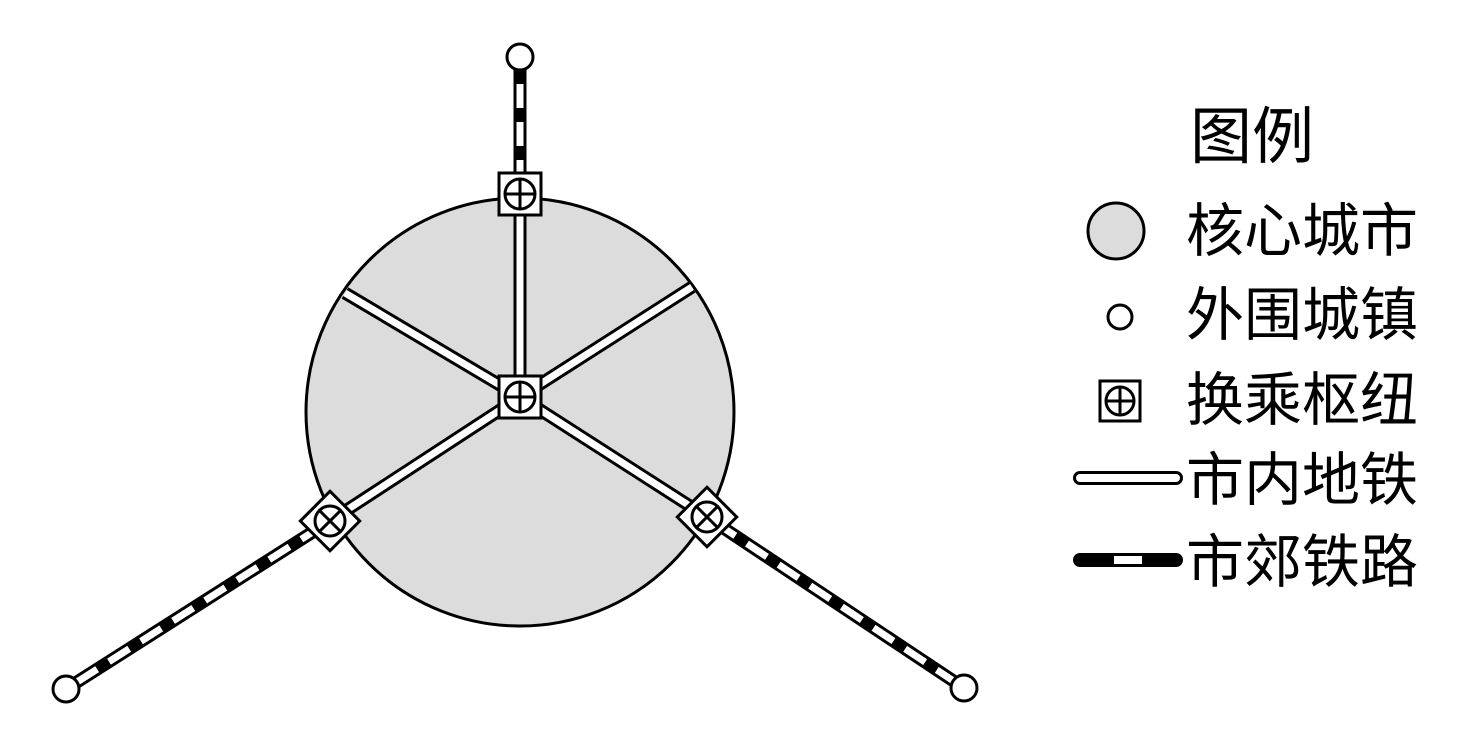  Describe the element at coordinates (66, 689) in the screenshot. I see `outer-town-southwest` at that location.